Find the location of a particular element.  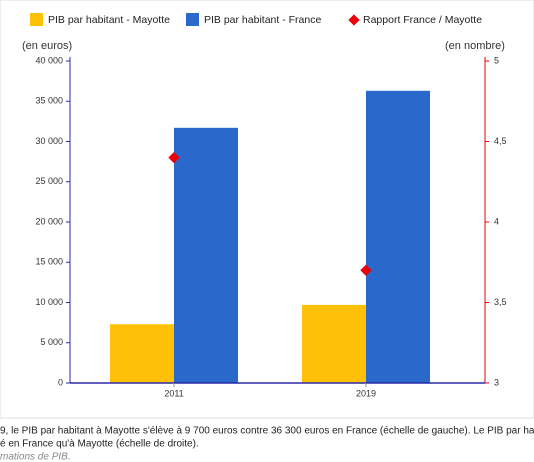

y-tick-label: 25 000 is located at coordinates (49, 181).